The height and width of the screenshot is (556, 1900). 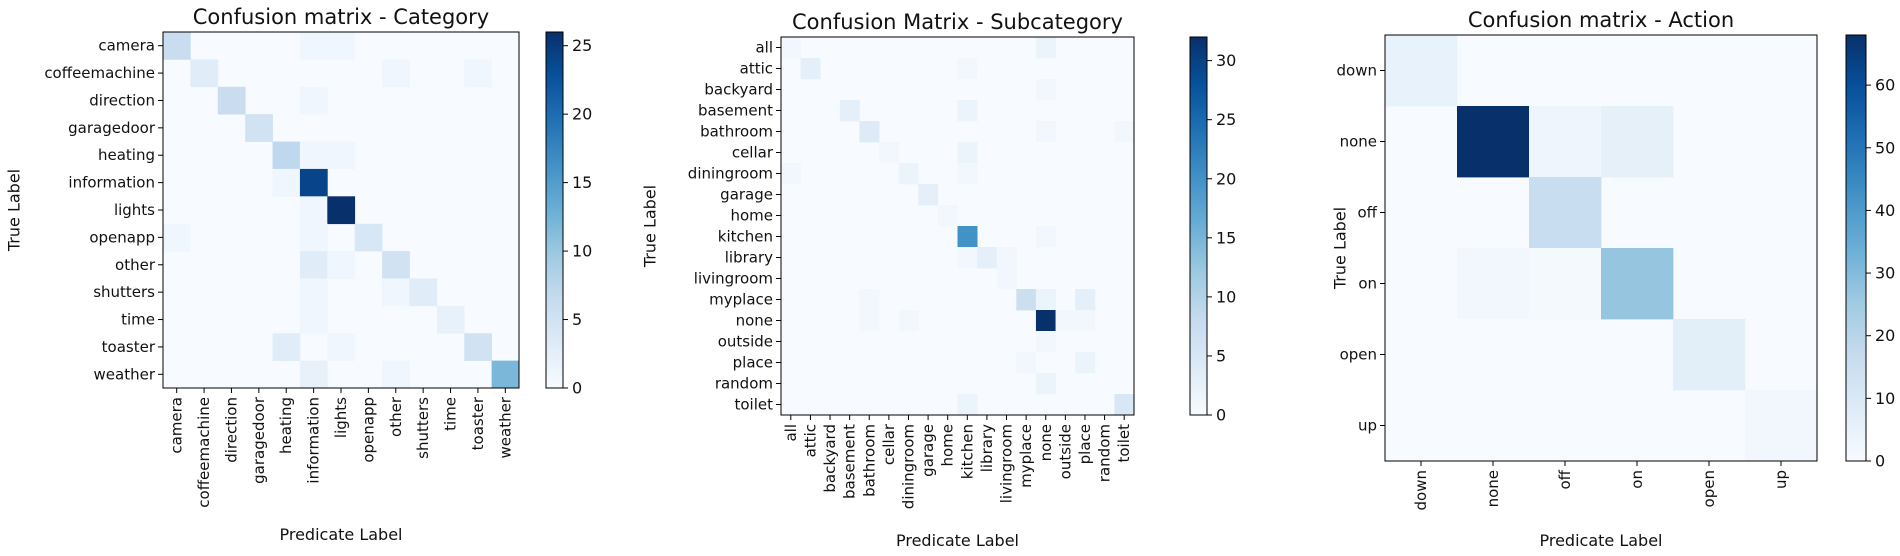 I want to click on x-tick-label: library, so click(x=987, y=448).